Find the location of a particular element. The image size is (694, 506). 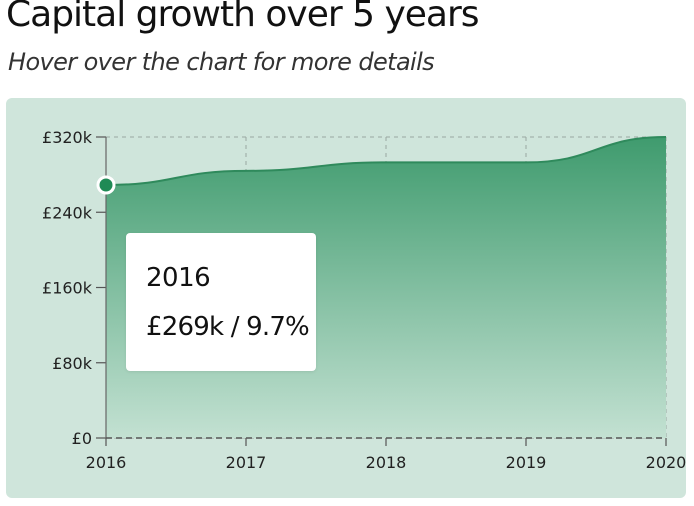

highlighted-point-marker is located at coordinates (106, 185).